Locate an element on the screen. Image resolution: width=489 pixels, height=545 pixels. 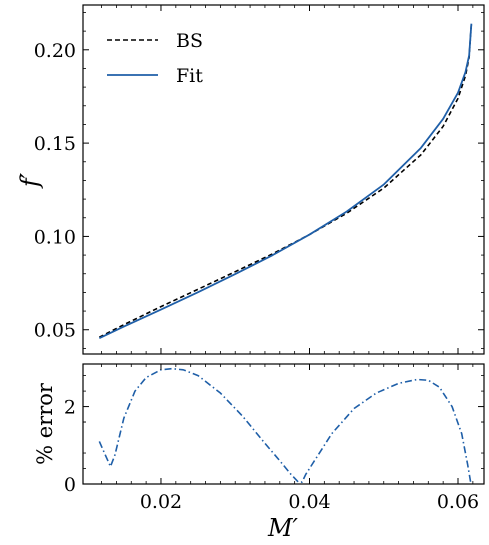
bottom-y-axis-label: % error is located at coordinates (45, 423).